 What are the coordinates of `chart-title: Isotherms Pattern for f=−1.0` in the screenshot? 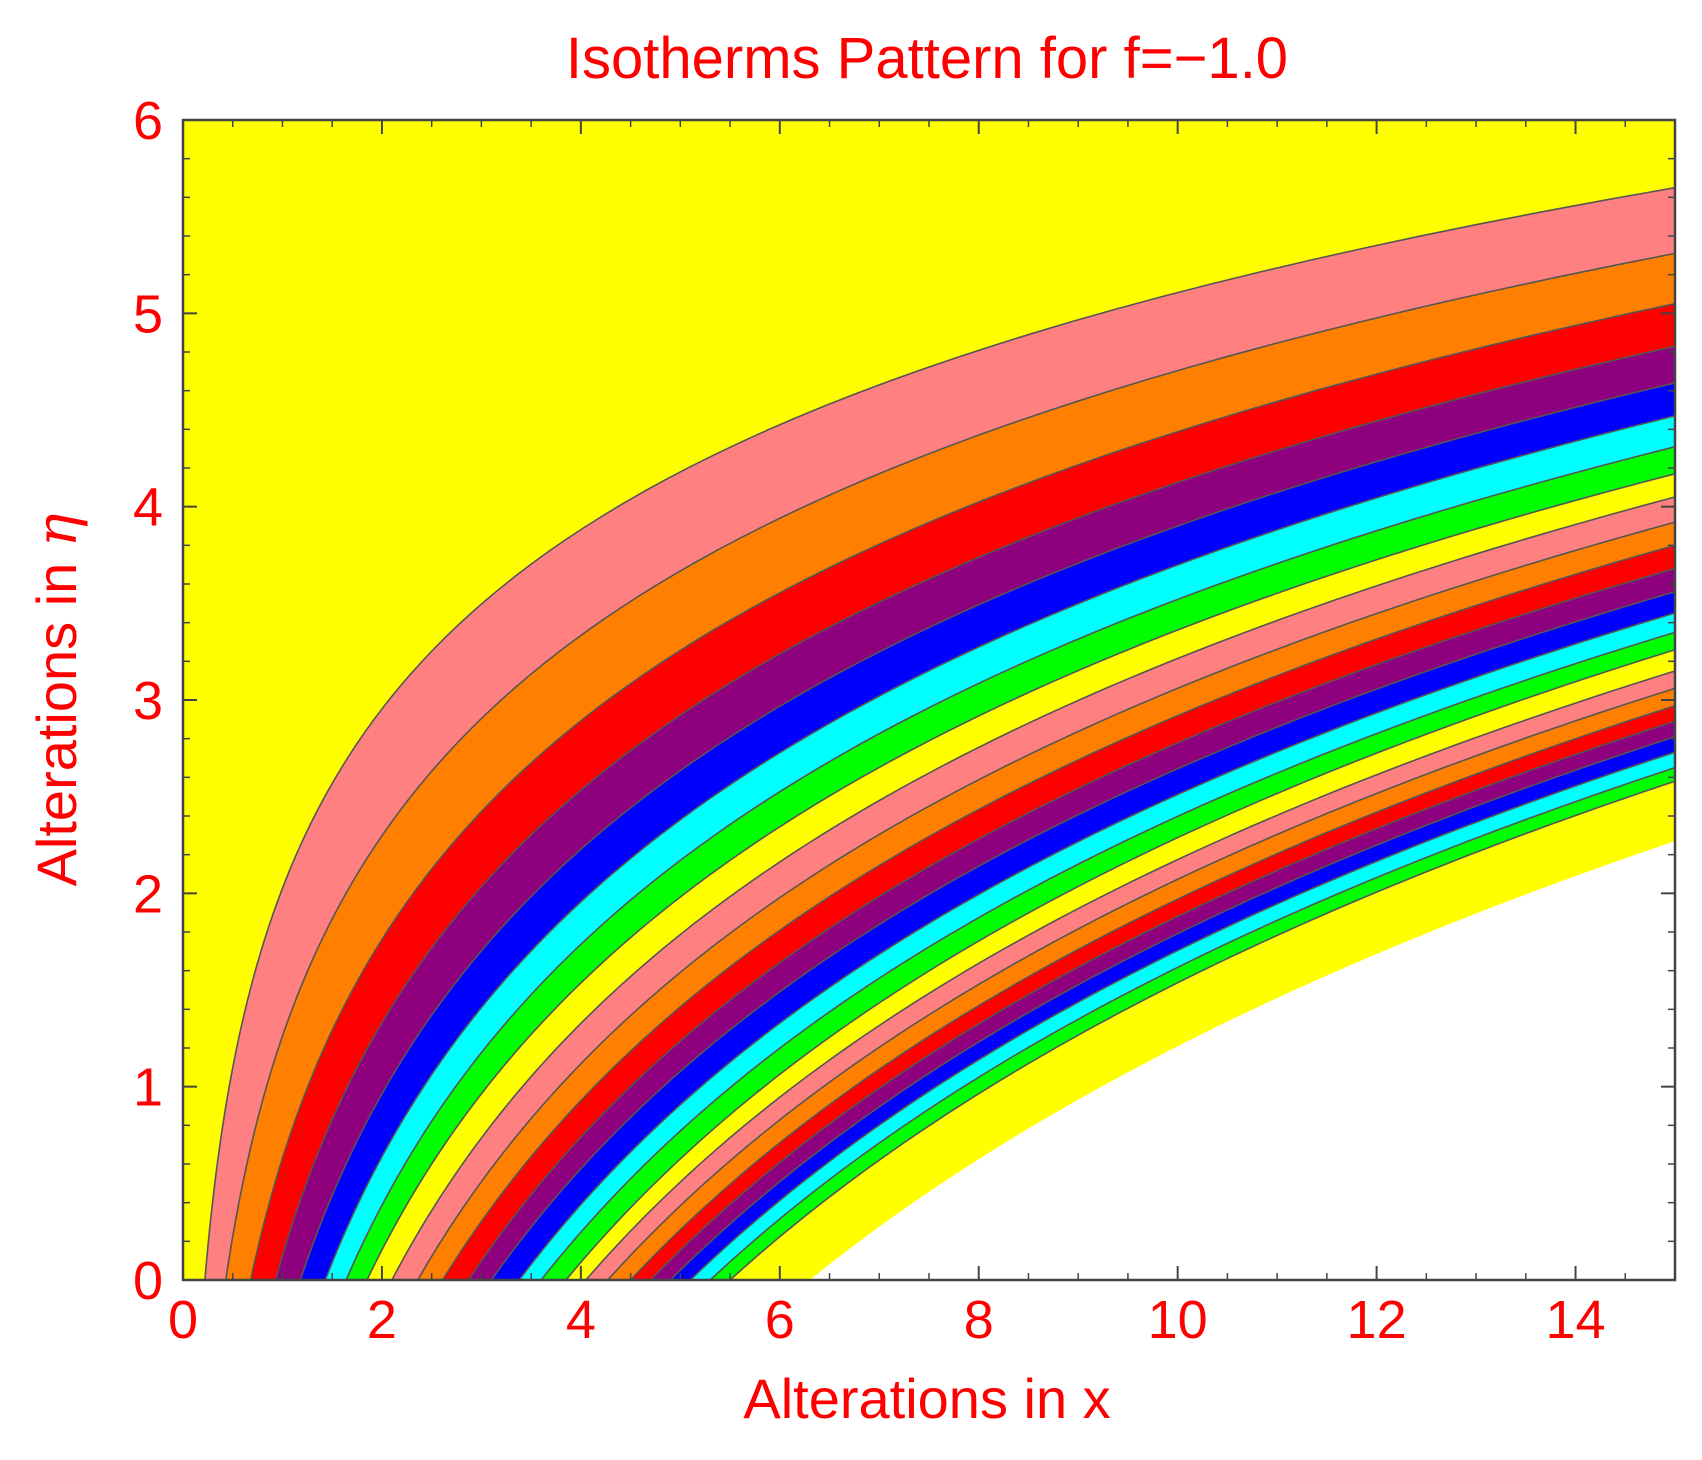 It's located at (927, 58).